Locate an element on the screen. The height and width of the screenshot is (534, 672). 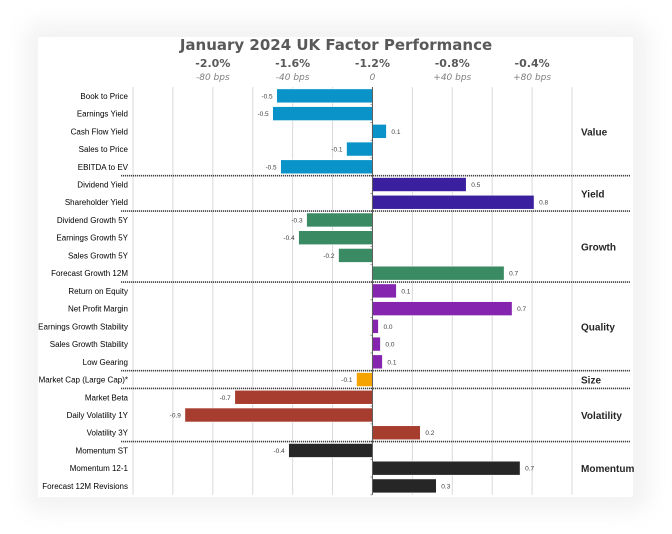
group-label: Value is located at coordinates (594, 132).